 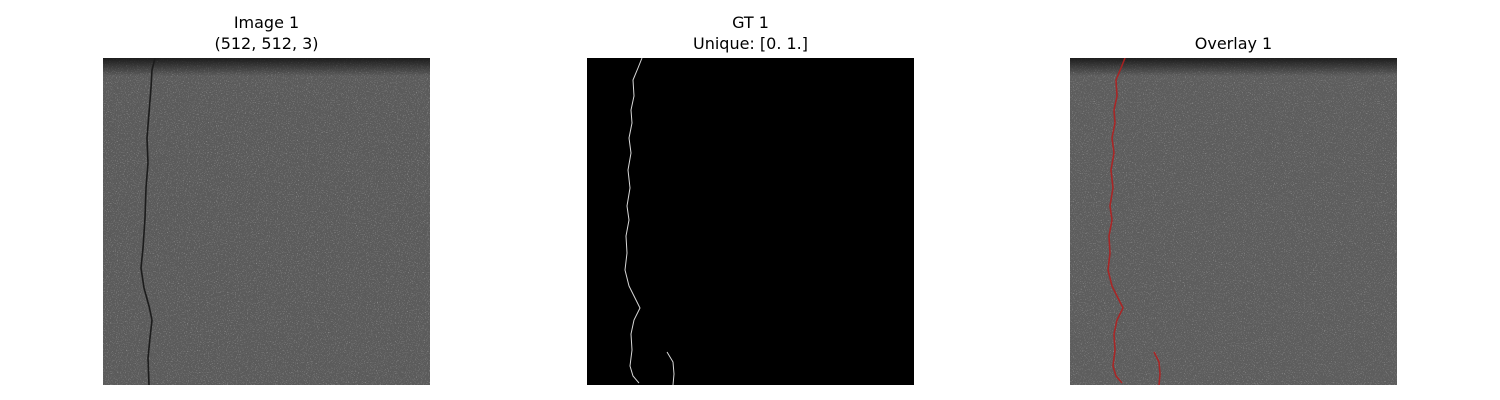 I want to click on overlay-crack-line, so click(x=1116, y=221).